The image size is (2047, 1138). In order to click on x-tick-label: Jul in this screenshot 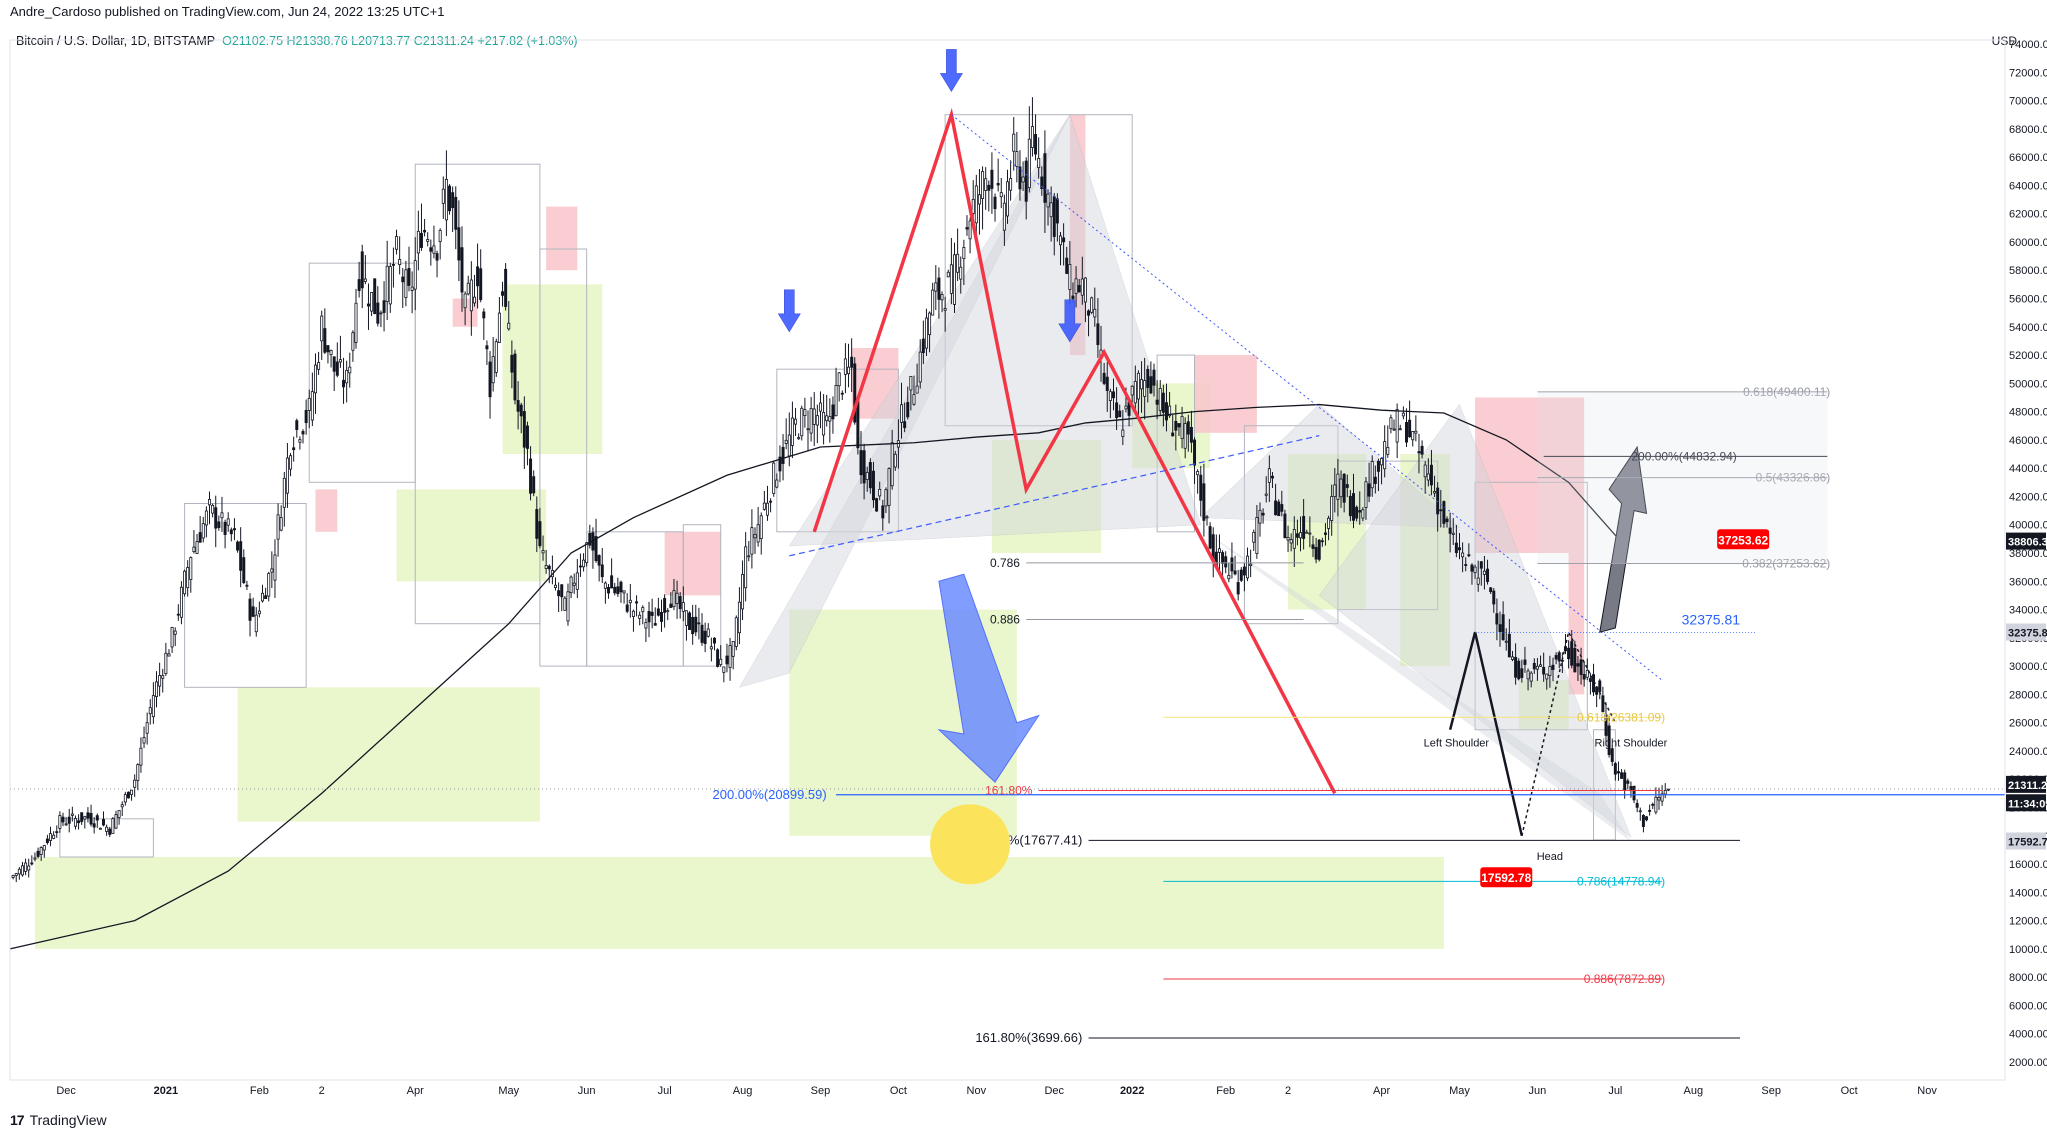, I will do `click(665, 1091)`.